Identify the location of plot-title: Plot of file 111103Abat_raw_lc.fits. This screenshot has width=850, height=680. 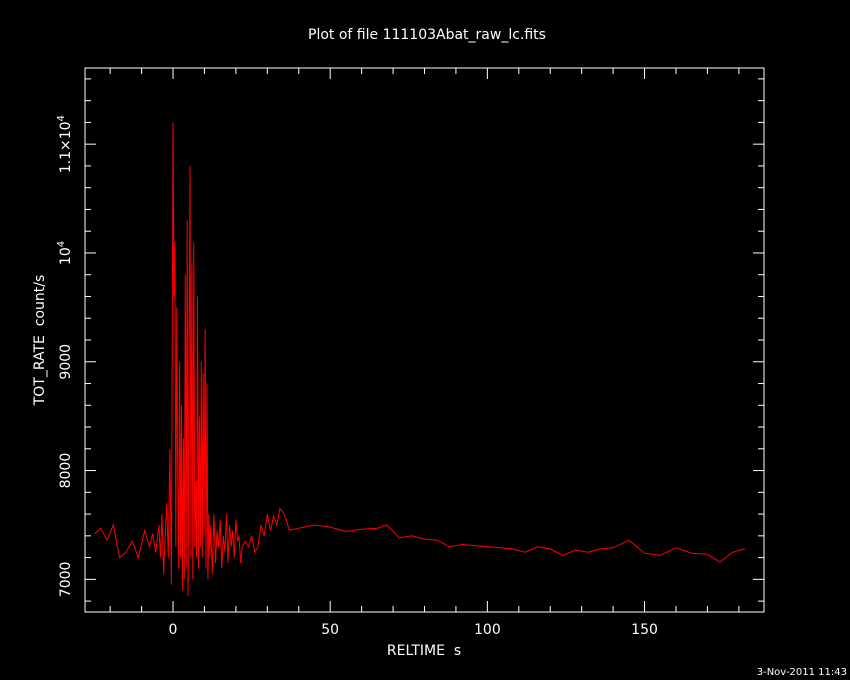
(427, 35).